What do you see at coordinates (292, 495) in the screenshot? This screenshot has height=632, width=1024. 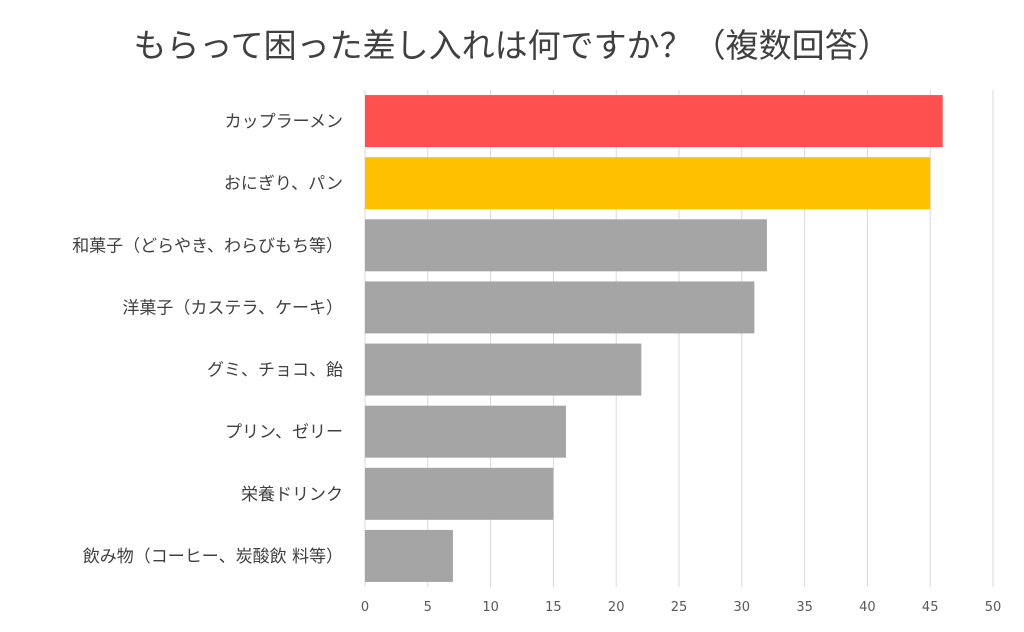 I see `category-label: 栄養ドリンク` at bounding box center [292, 495].